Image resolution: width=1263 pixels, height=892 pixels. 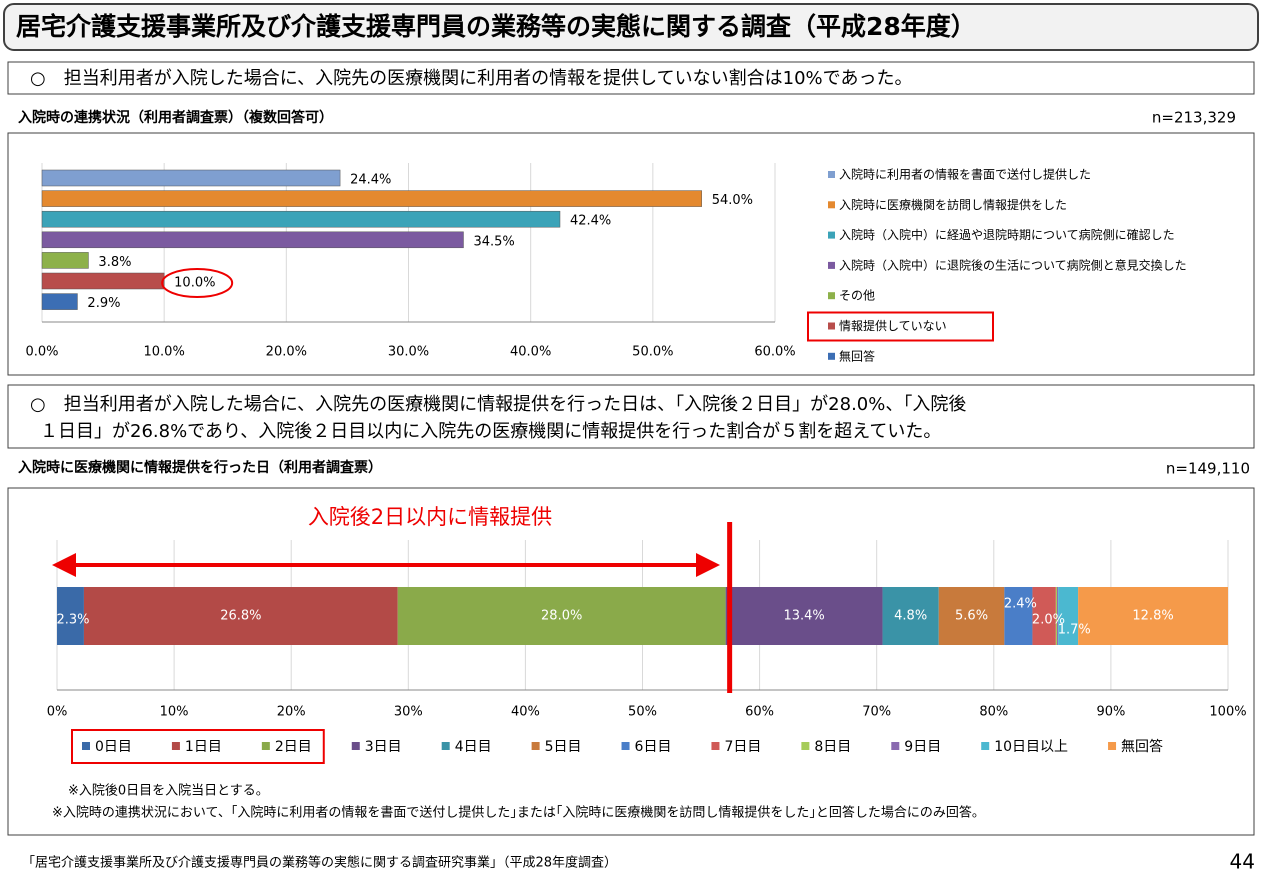 What do you see at coordinates (1020, 604) in the screenshot?
I see `value-label: 2.4%` at bounding box center [1020, 604].